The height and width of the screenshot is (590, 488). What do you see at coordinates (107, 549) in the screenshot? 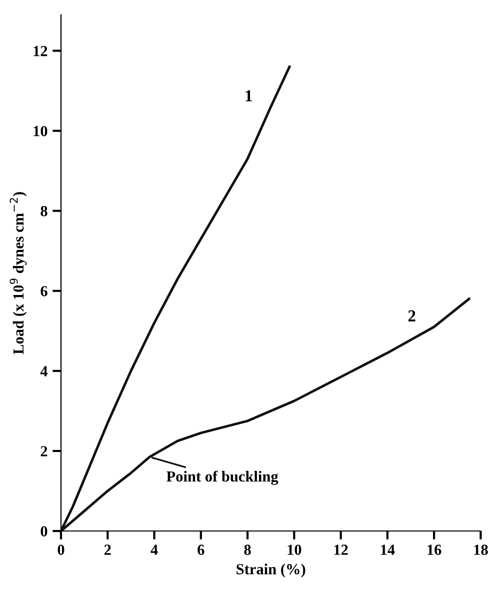
I see `x-tick-label: 2` at bounding box center [107, 549].